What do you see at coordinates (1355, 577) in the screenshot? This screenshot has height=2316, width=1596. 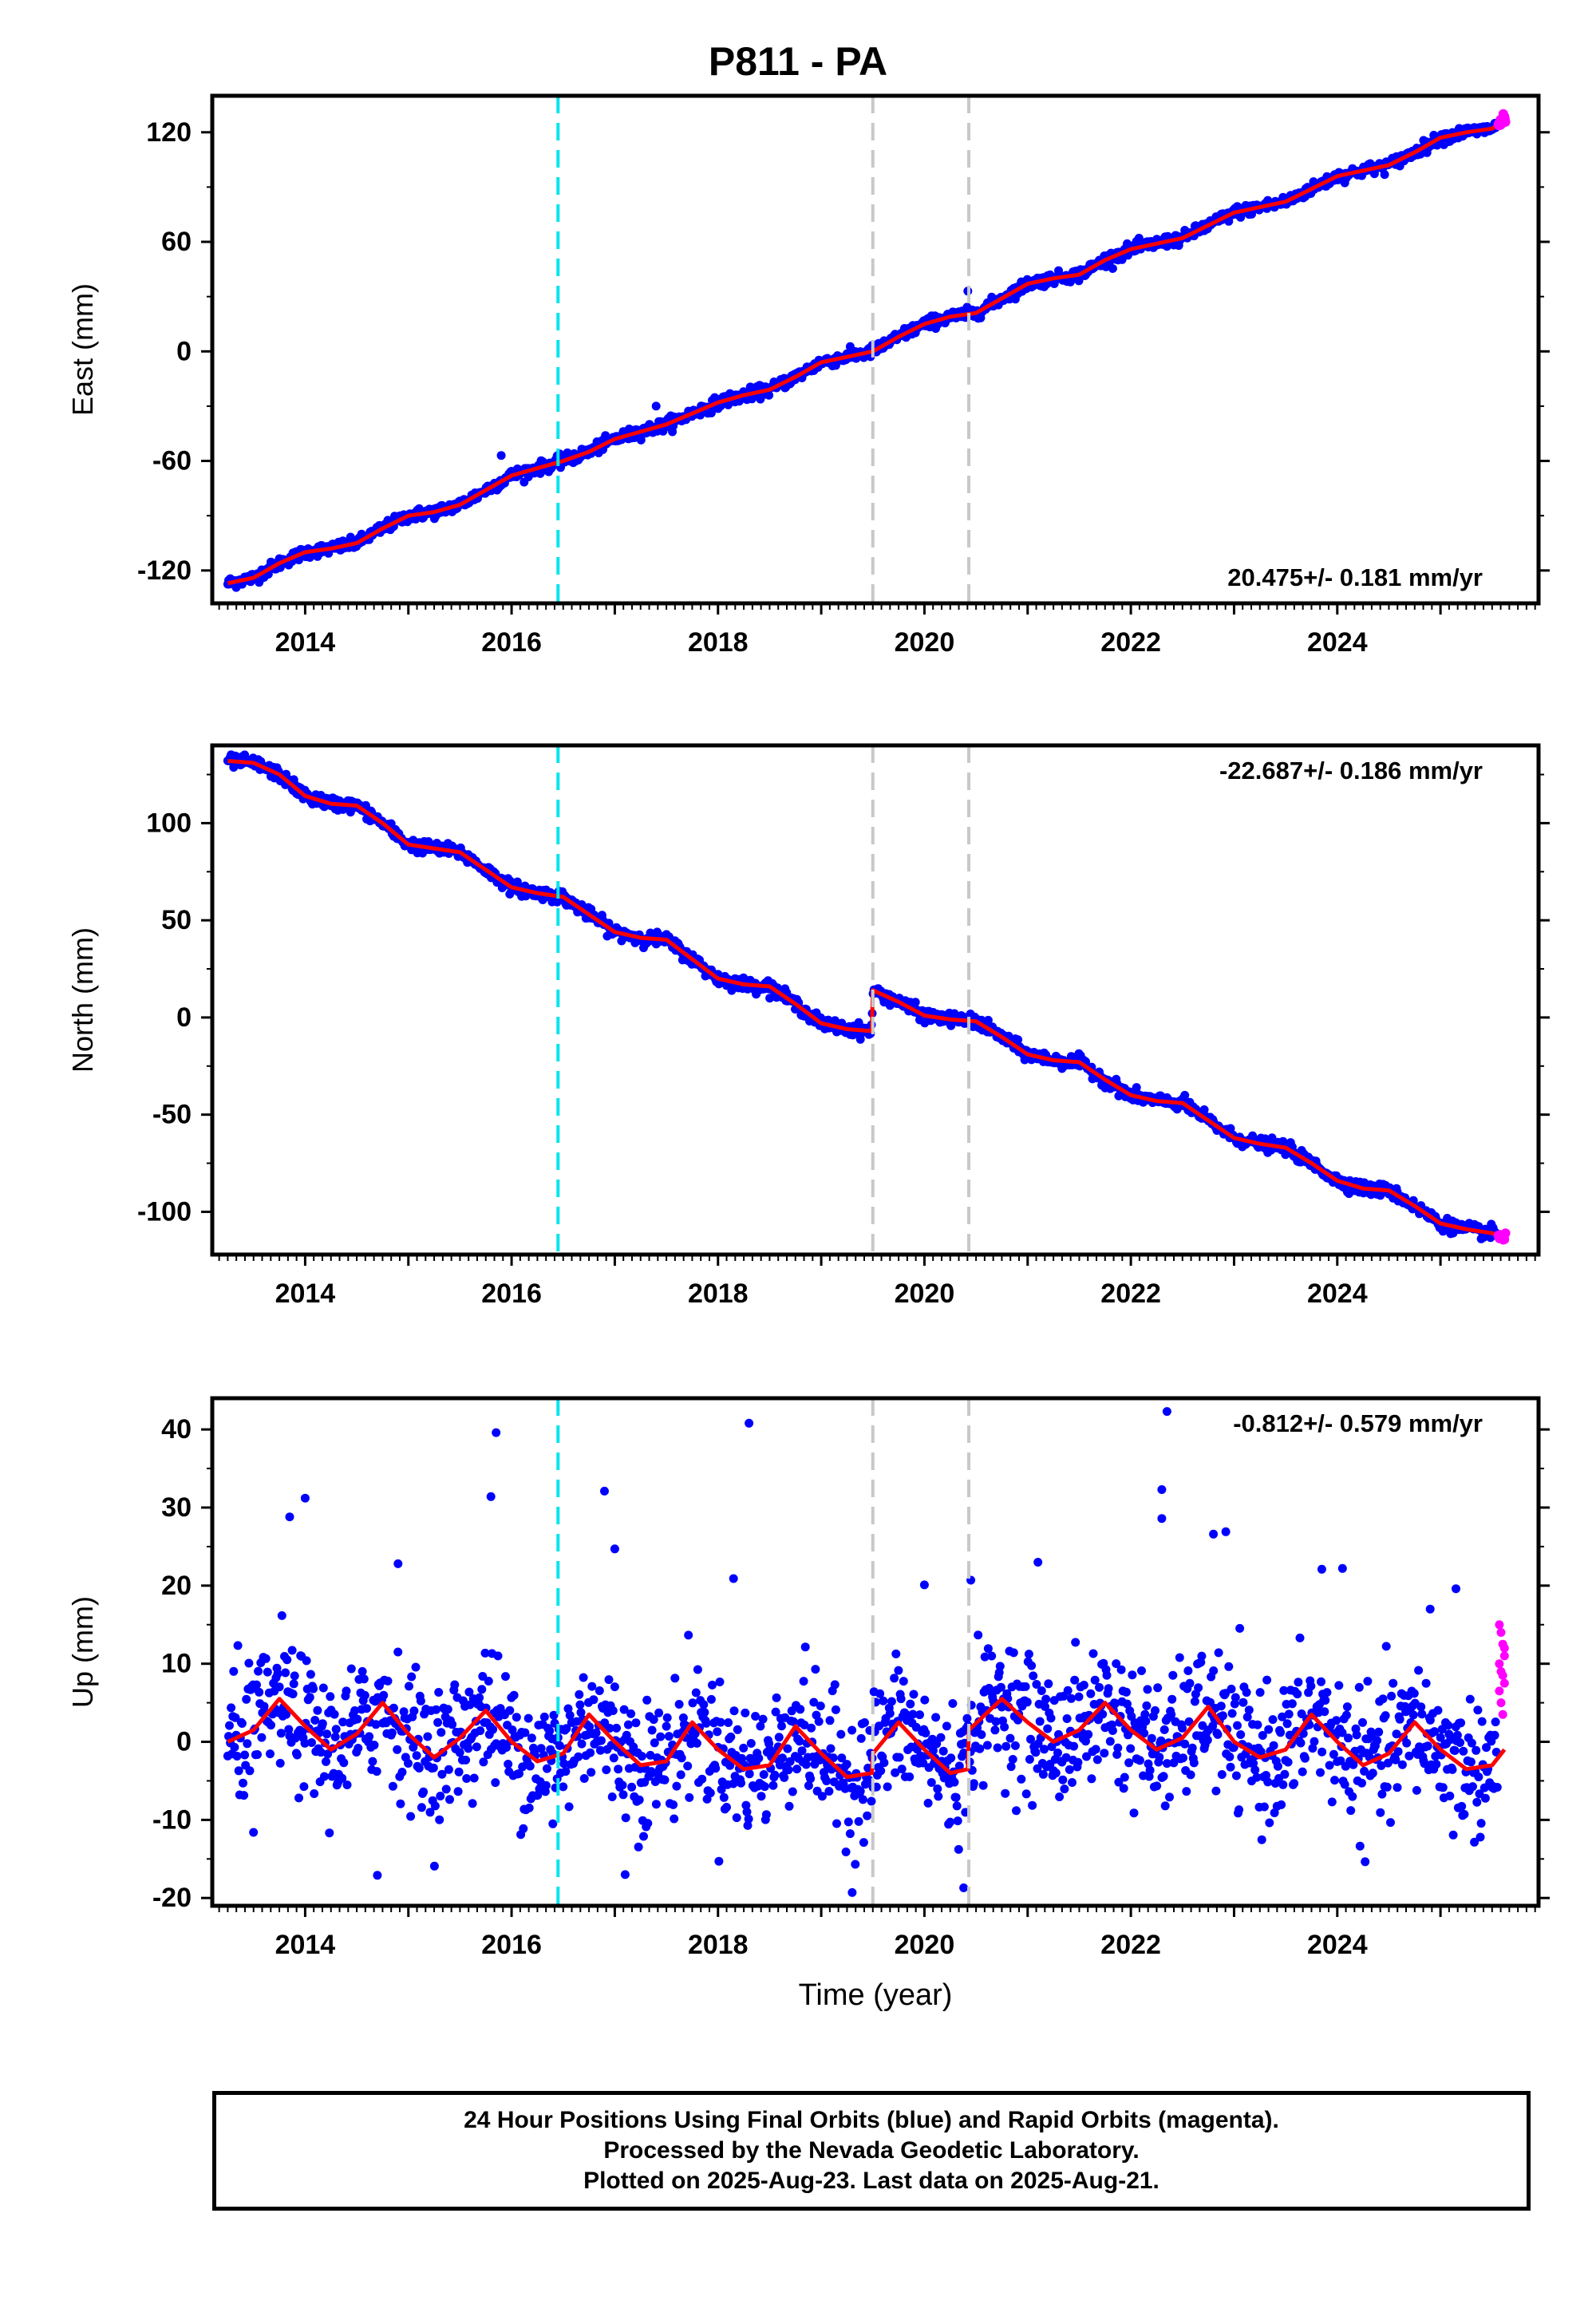 I see `velocity-rate-label: 20.475+/- 0.181 mm/yr` at bounding box center [1355, 577].